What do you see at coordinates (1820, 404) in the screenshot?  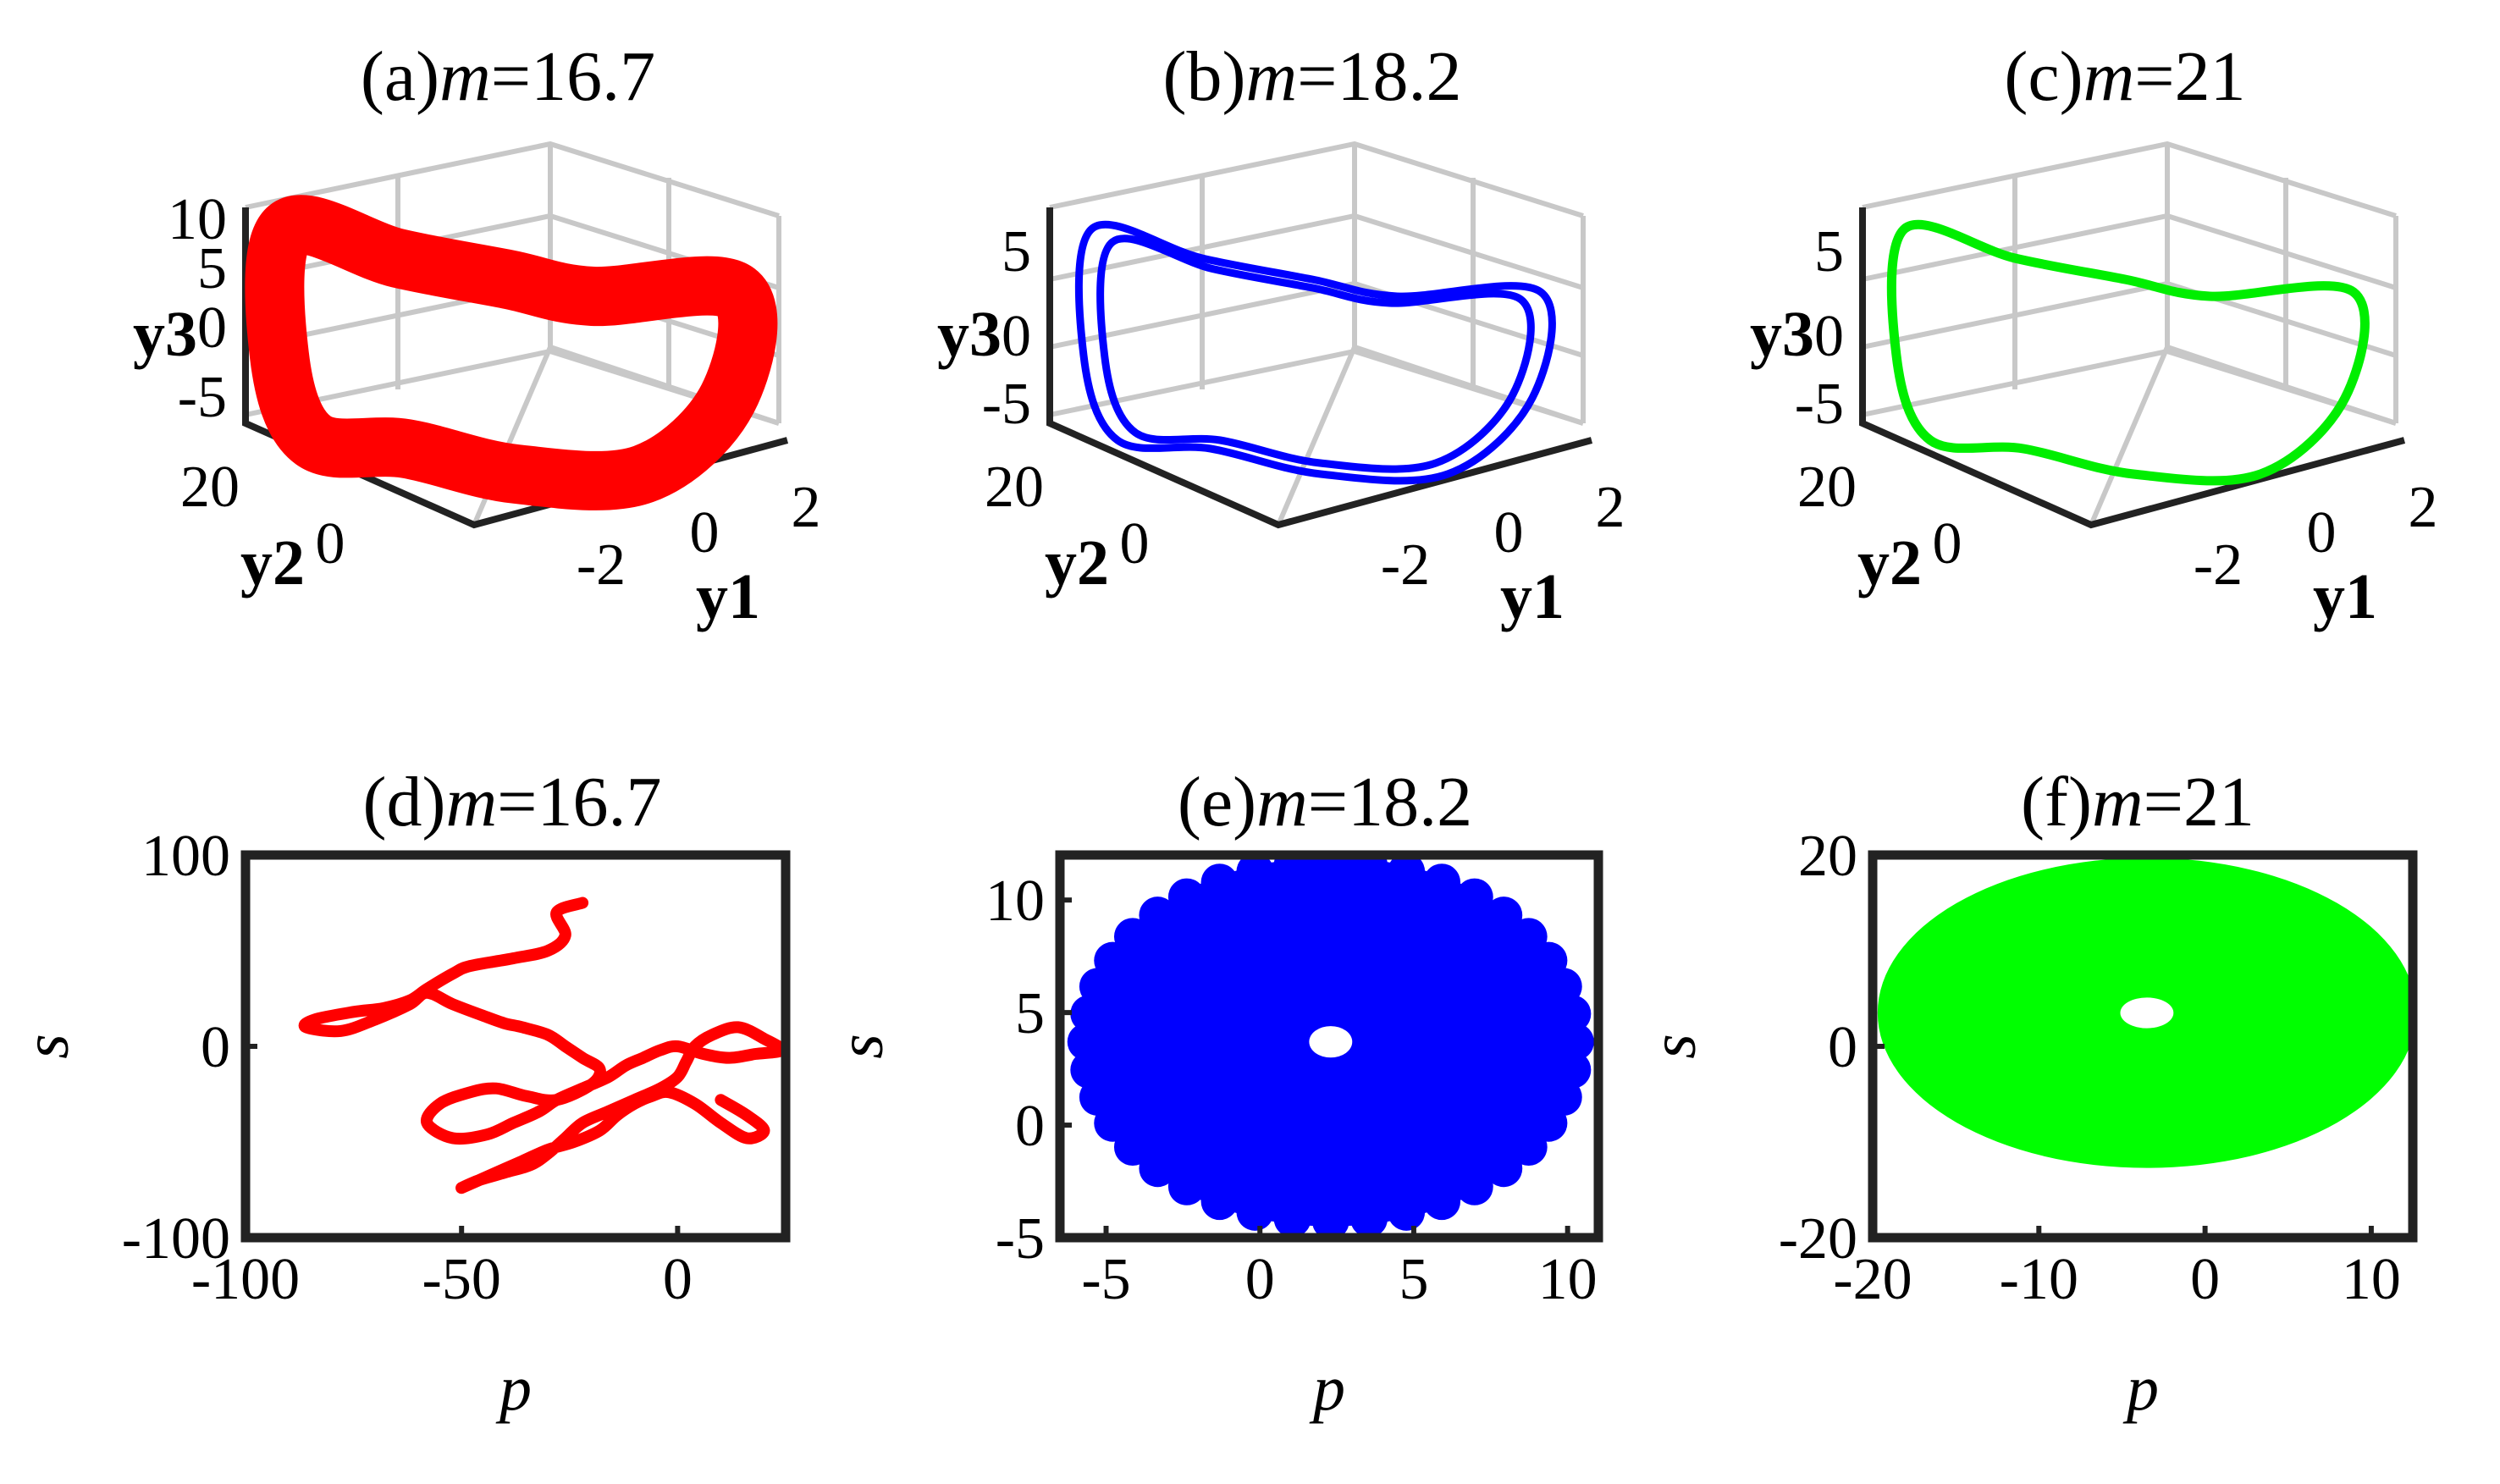 I see `z-tick-label: -5` at bounding box center [1820, 404].